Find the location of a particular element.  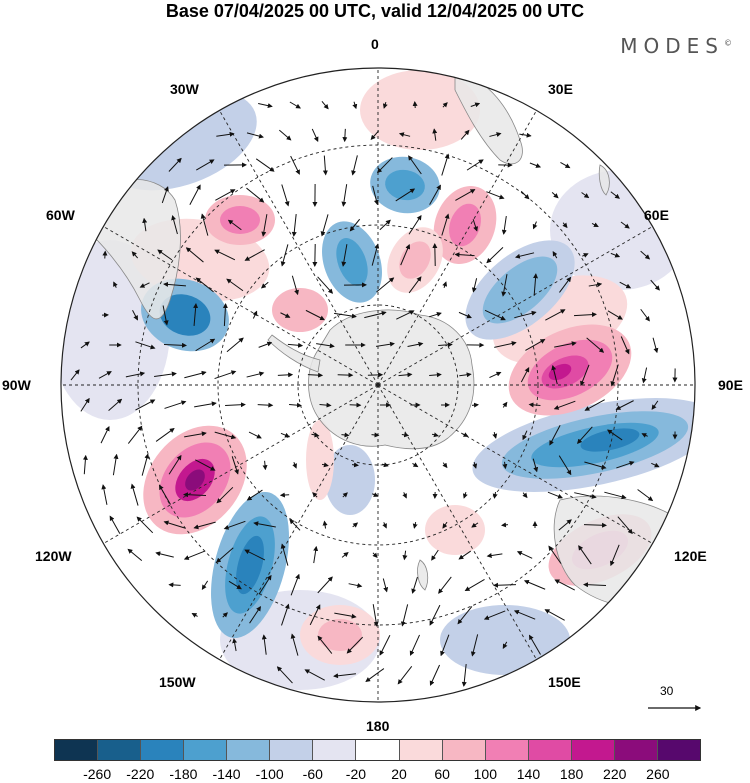

lon-label-90w: 90W is located at coordinates (16, 385).